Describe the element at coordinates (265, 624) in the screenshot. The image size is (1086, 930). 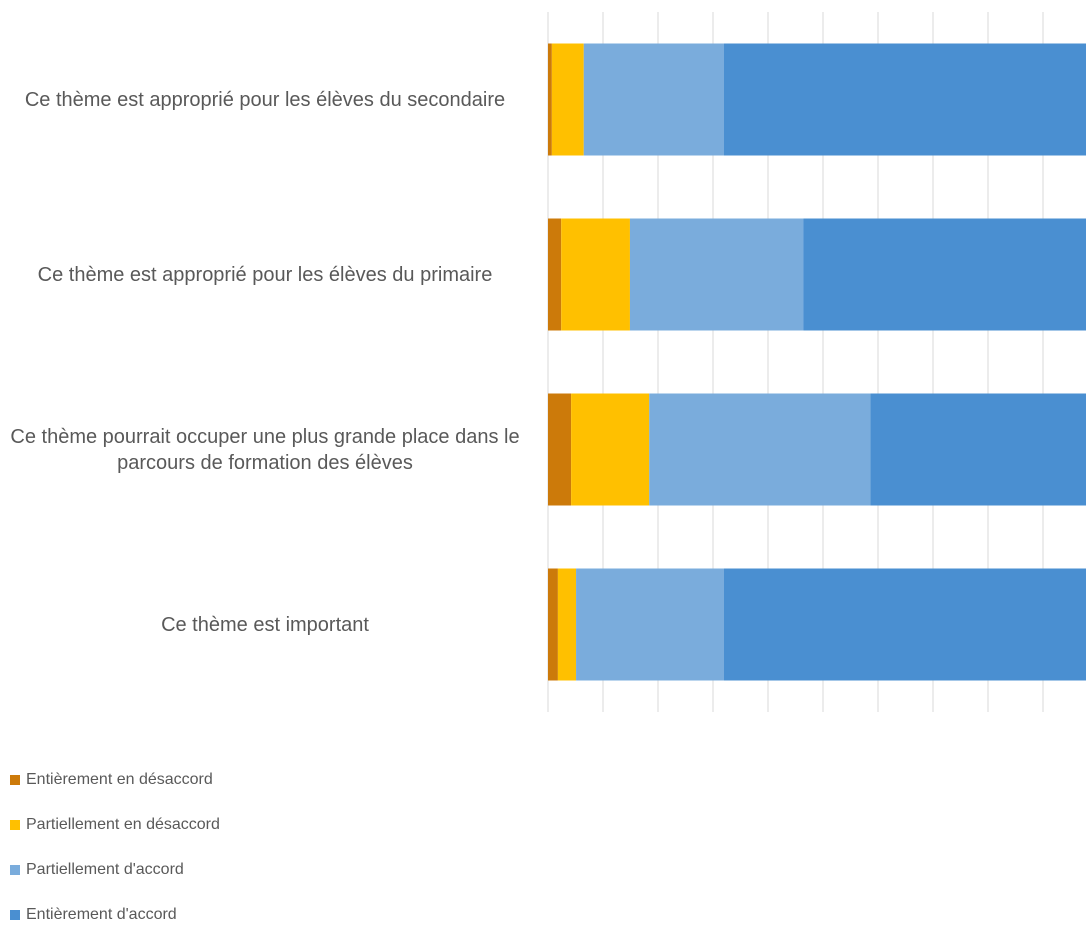
I see `category-label: Ce thème est important` at that location.